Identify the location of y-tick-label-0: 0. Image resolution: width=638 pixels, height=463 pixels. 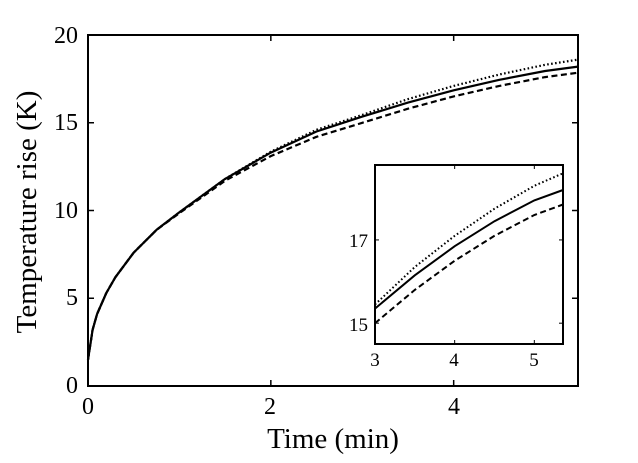
(72, 386).